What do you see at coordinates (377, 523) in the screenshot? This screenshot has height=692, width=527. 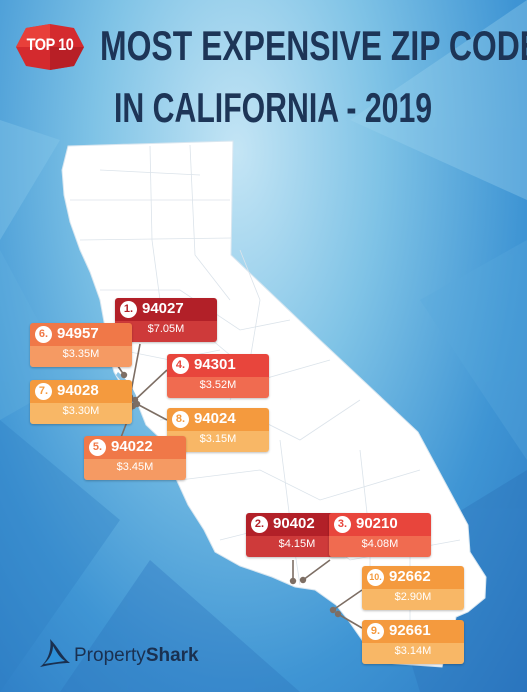 I see `zip-code: 90210` at bounding box center [377, 523].